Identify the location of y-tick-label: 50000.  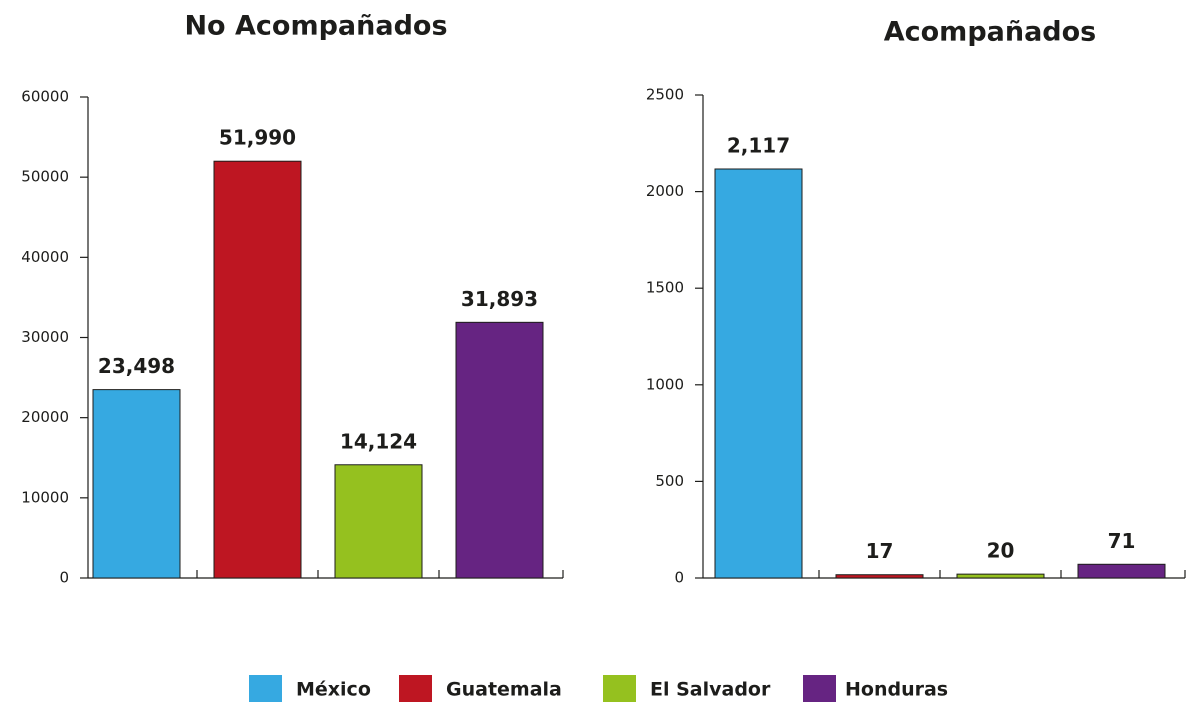
(45, 177).